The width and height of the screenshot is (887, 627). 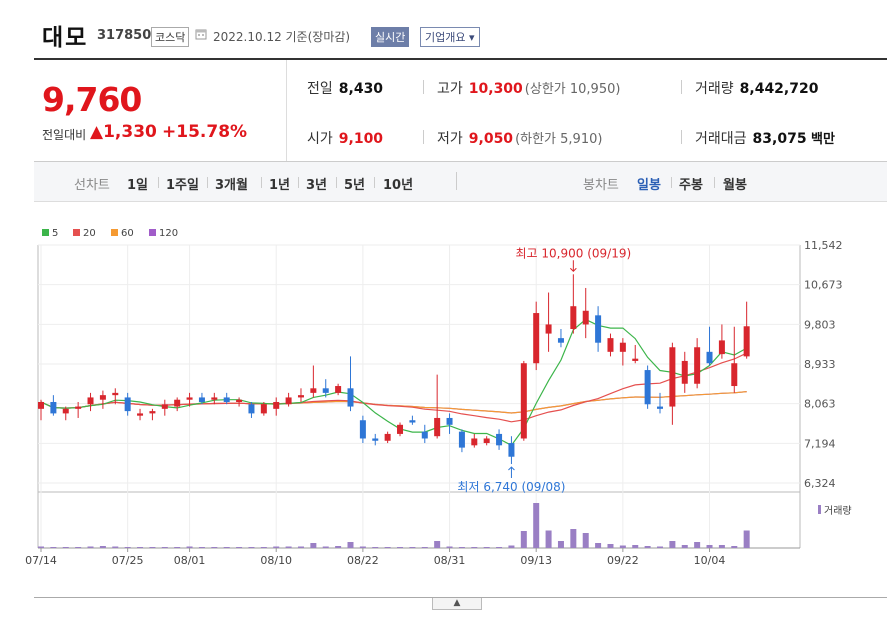 I want to click on y-tick-label: 8,933, so click(x=820, y=364).